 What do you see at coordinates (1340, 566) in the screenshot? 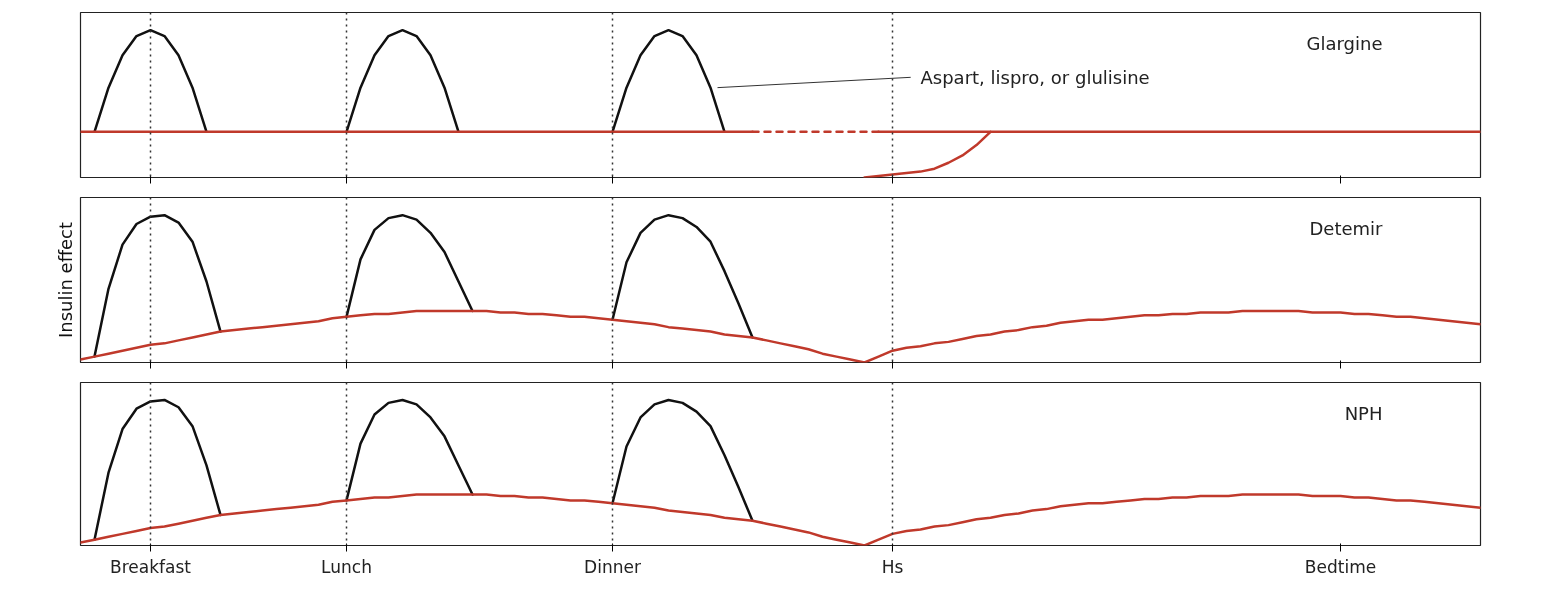
I see `x-tick-label: Bedtime` at bounding box center [1340, 566].